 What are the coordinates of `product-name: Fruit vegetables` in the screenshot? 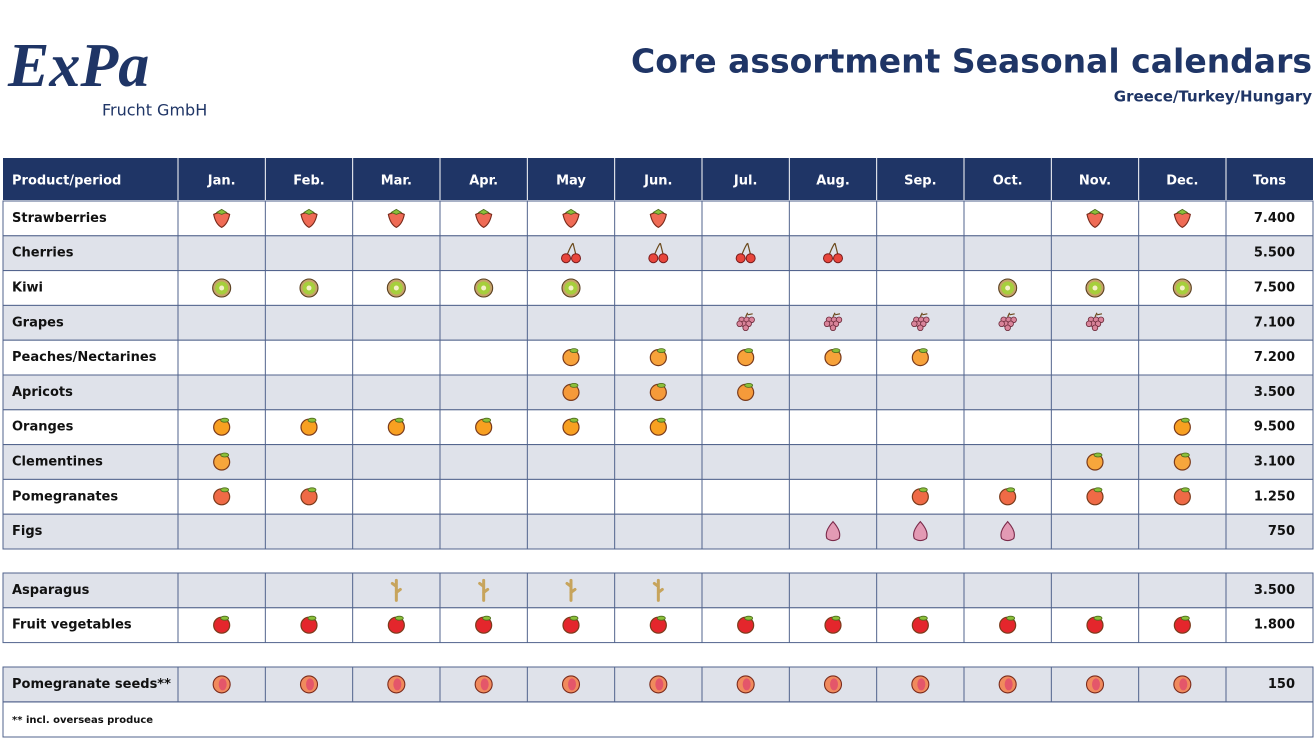 It's located at (72, 625).